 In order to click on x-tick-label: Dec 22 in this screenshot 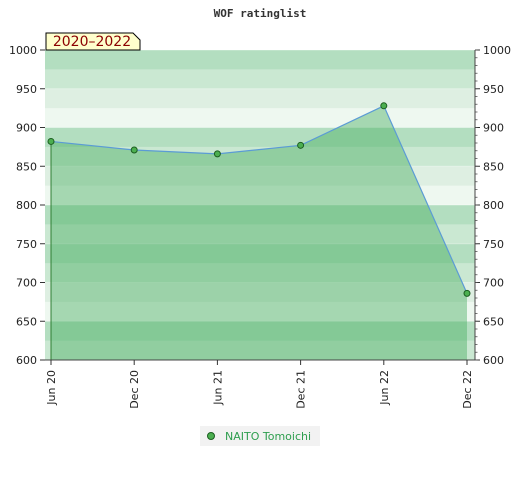, I will do `click(467, 389)`.